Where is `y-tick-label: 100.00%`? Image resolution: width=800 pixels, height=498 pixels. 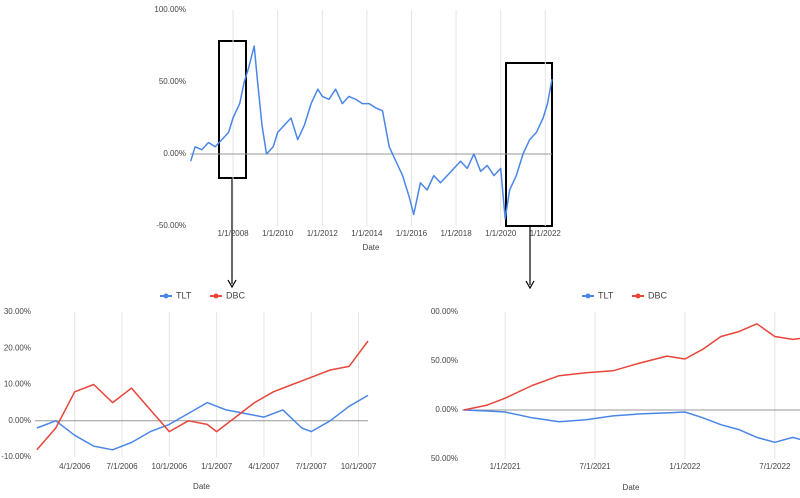
y-tick-label: 100.00% is located at coordinates (170, 9).